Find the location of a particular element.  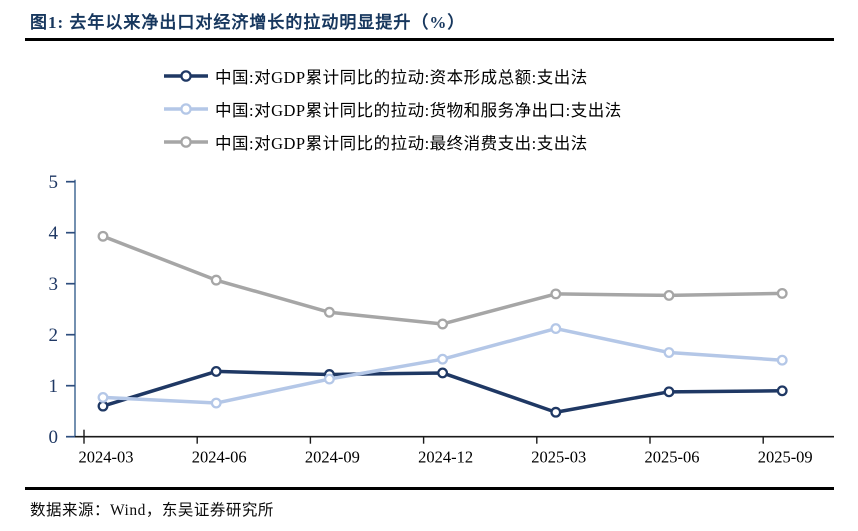

x-axis-label: 2024-06 is located at coordinates (219, 457).